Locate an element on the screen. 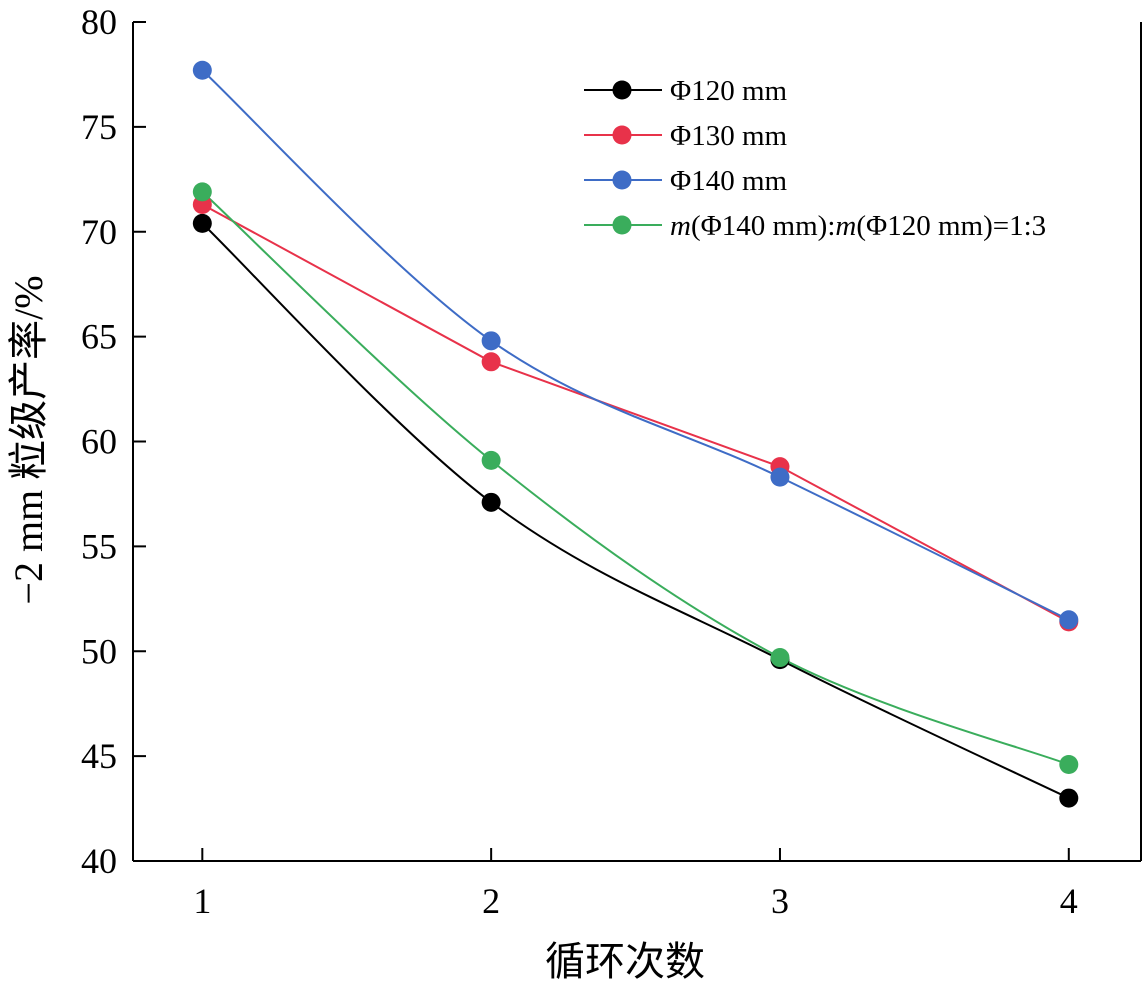 This screenshot has height=984, width=1144. data-point-s4-x1 is located at coordinates (202, 192).